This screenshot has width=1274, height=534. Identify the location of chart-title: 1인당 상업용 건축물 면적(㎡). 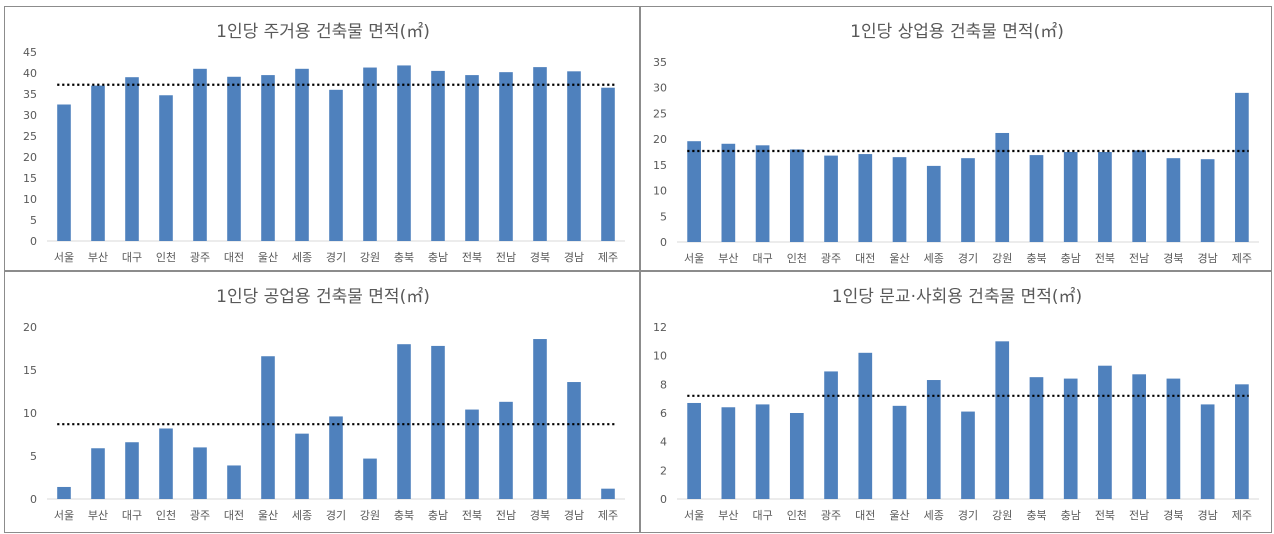
(957, 32).